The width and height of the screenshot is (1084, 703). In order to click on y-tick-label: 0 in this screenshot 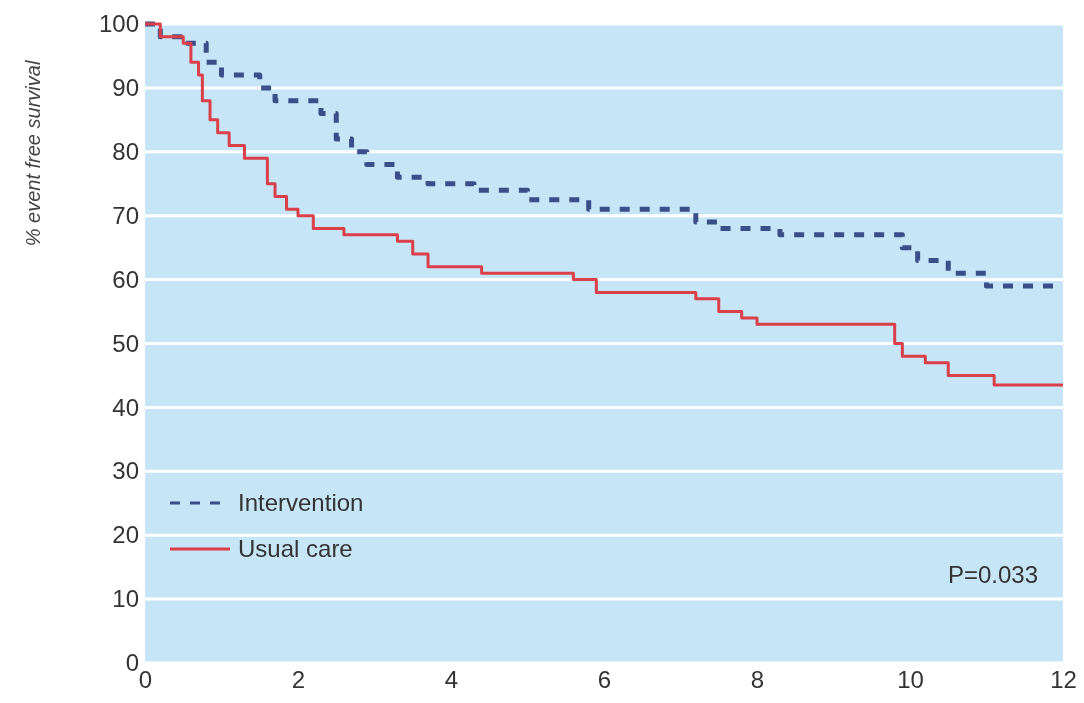, I will do `click(132, 663)`.